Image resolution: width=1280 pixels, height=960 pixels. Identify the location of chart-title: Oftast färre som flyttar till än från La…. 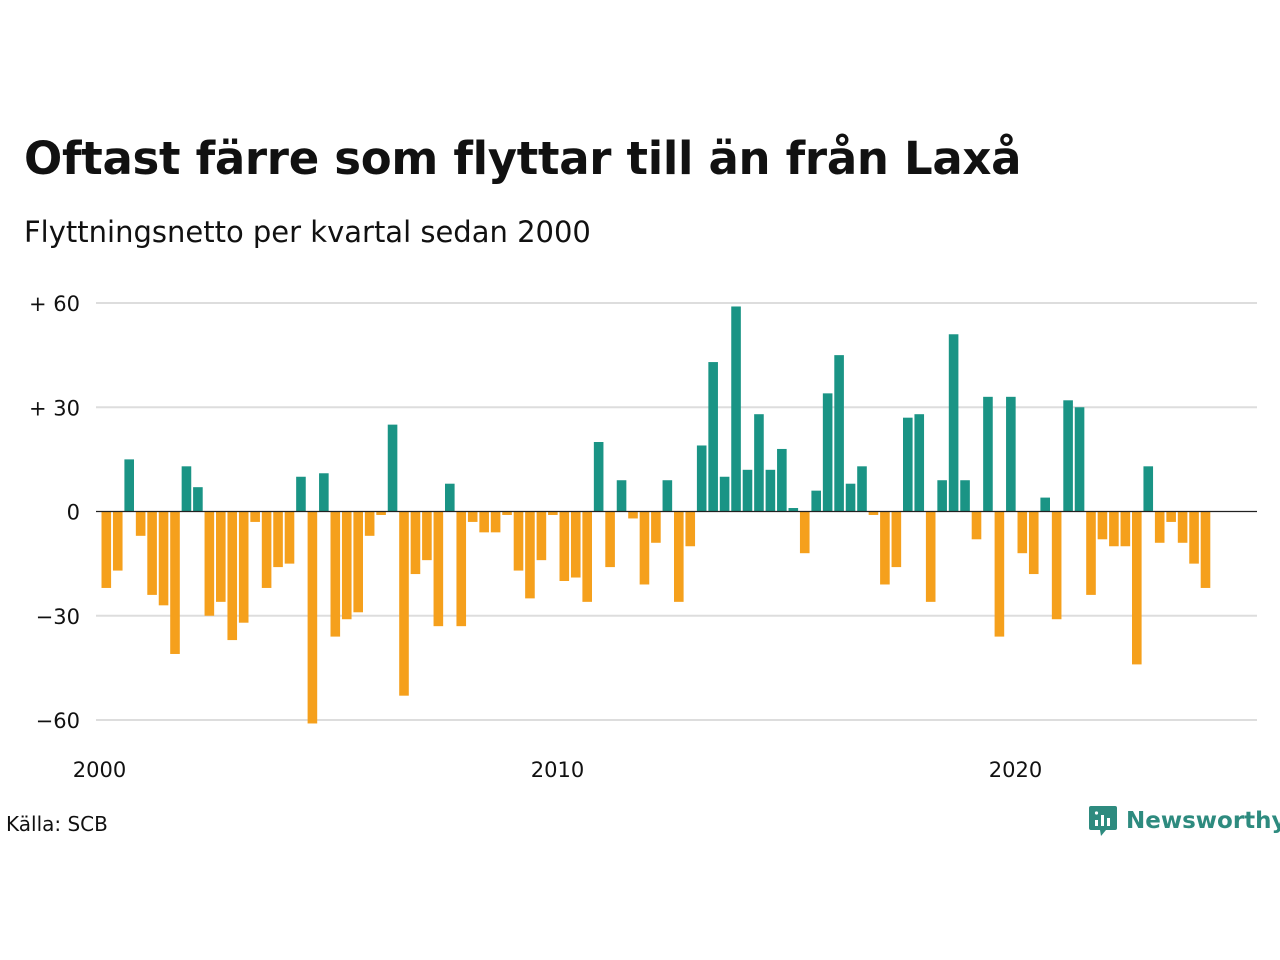
(523, 158).